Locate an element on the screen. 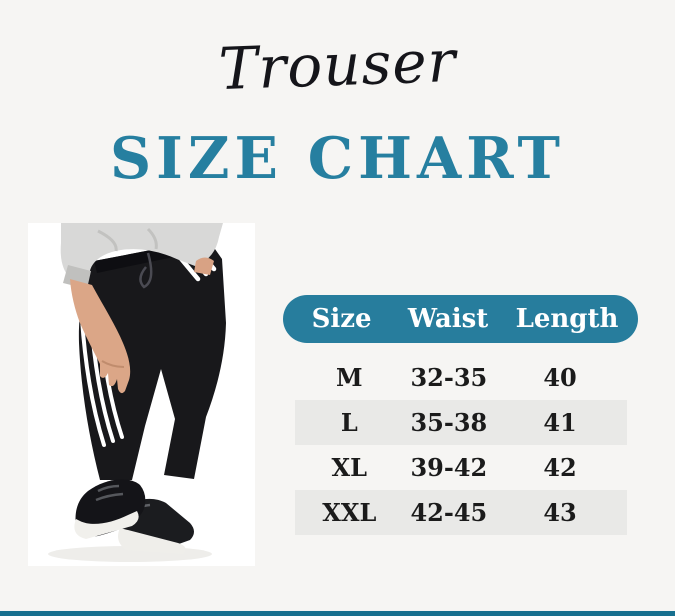 The width and height of the screenshot is (675, 616). cell-waist: 32-35 is located at coordinates (449, 377).